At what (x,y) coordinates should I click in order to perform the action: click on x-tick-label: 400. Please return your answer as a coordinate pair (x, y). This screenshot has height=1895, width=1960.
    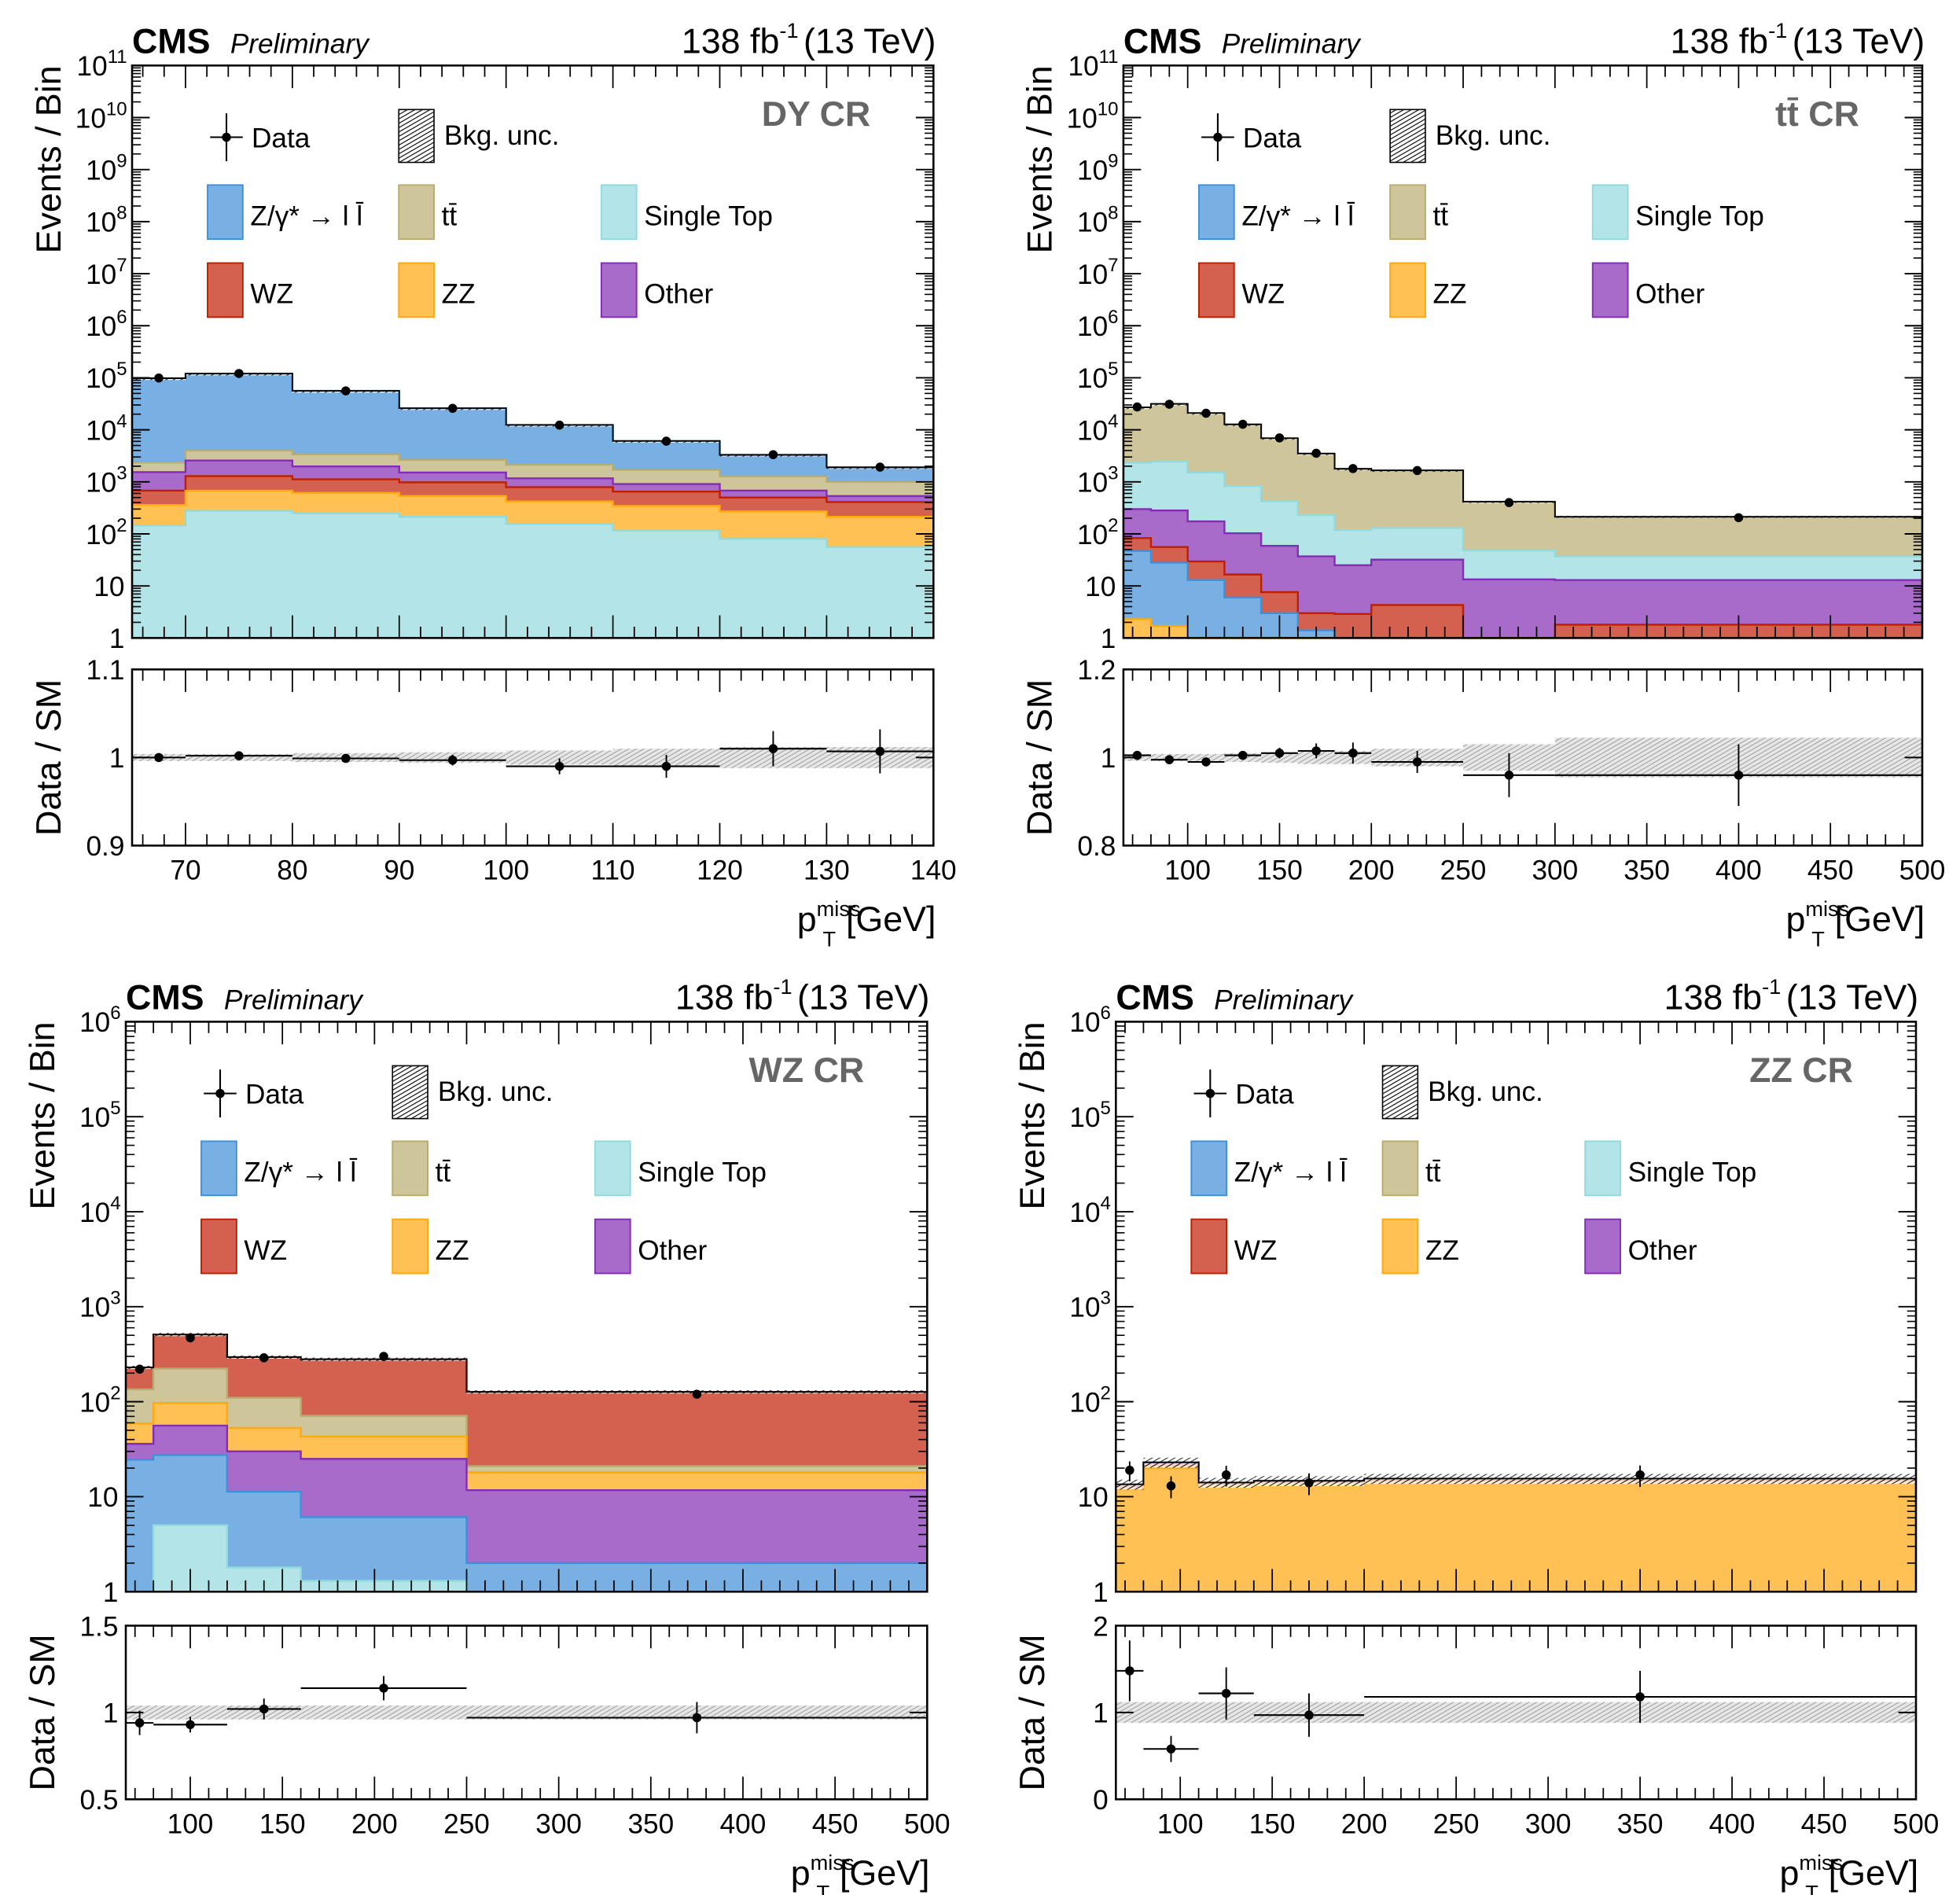
    Looking at the image, I should click on (743, 1824).